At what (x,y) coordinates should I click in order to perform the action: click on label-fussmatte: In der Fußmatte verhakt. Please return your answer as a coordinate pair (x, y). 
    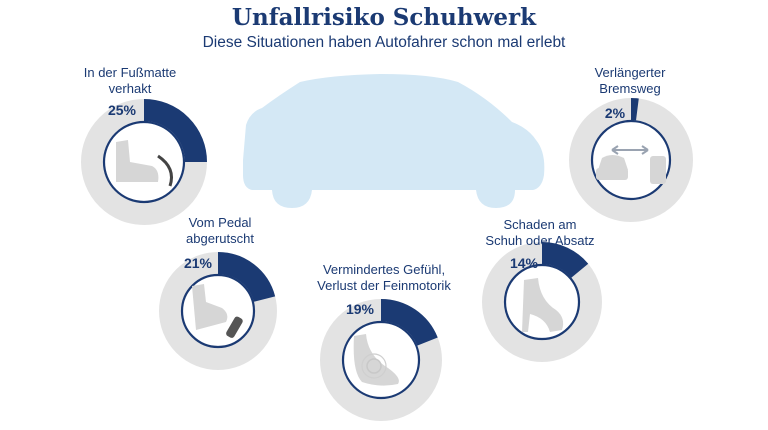
    Looking at the image, I should click on (130, 81).